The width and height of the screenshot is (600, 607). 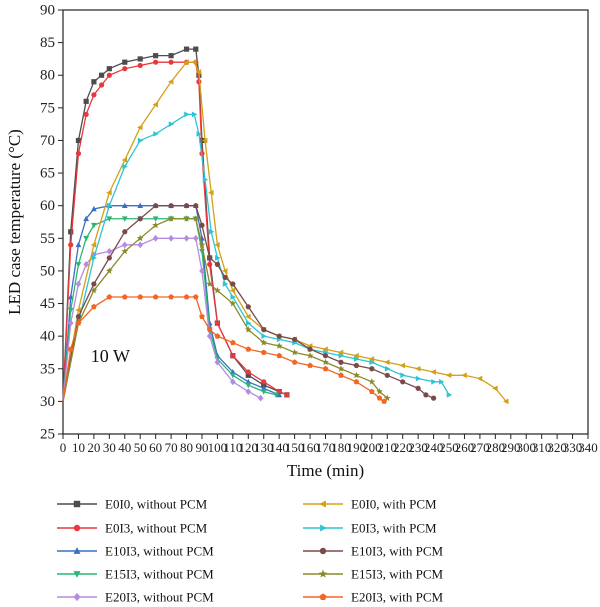 What do you see at coordinates (372, 447) in the screenshot?
I see `x-tick-label: 200` at bounding box center [372, 447].